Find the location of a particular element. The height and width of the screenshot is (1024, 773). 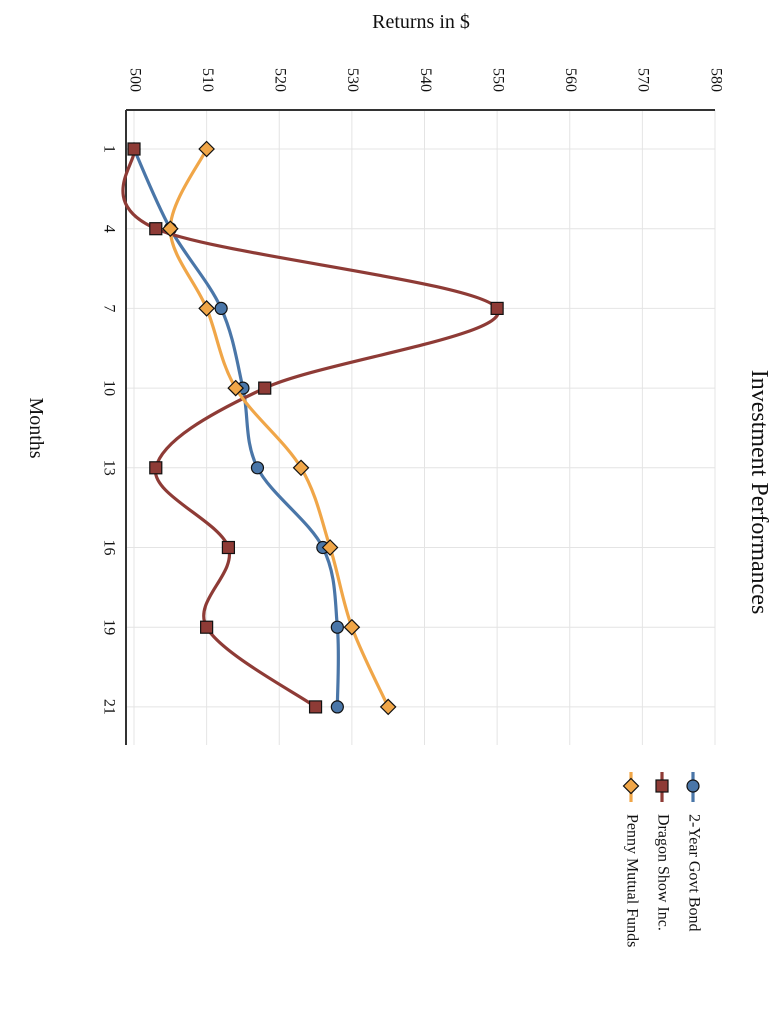

x-tick-label-1: 4 is located at coordinates (108, 229).